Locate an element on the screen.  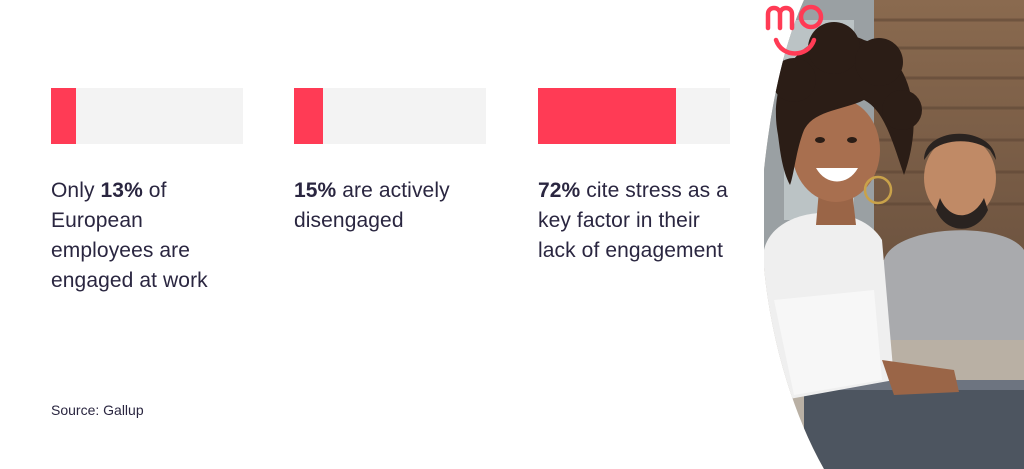
stat-card-disengaged: 15% are actively disengaged is located at coordinates (390, 162).